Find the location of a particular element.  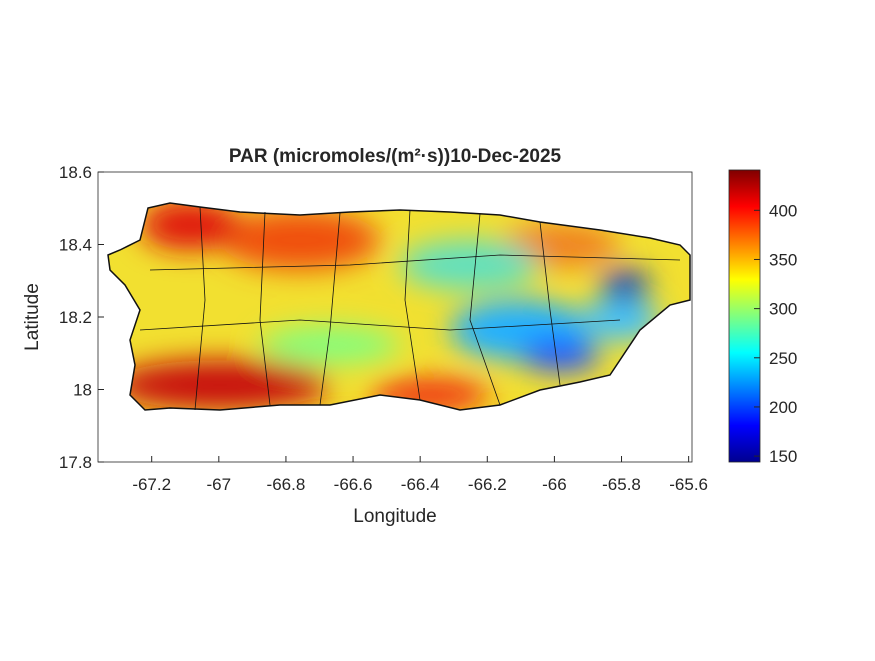

colorbar-tick-label: 250 is located at coordinates (783, 358).